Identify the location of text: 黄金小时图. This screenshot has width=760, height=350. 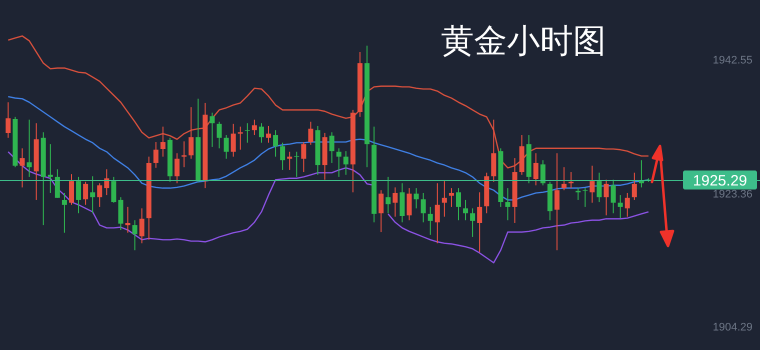
(523, 40).